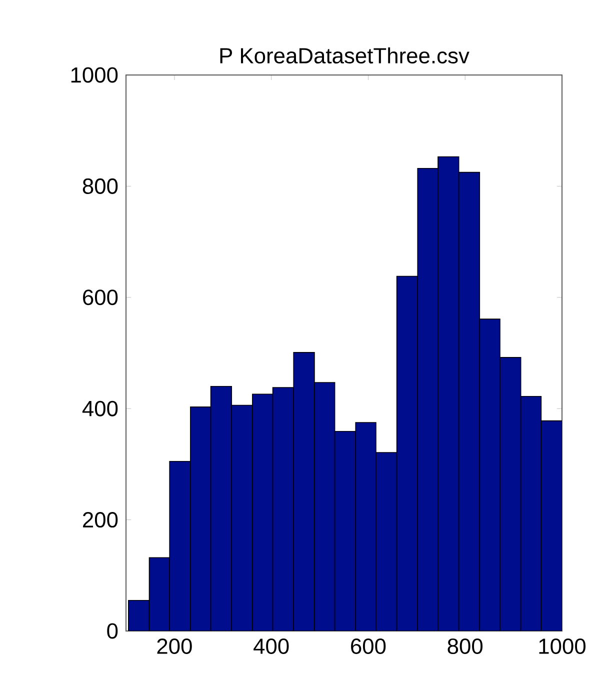 The height and width of the screenshot is (682, 616). Describe the element at coordinates (345, 55) in the screenshot. I see `chart-title: P KoreaDatasetThree.csv` at that location.